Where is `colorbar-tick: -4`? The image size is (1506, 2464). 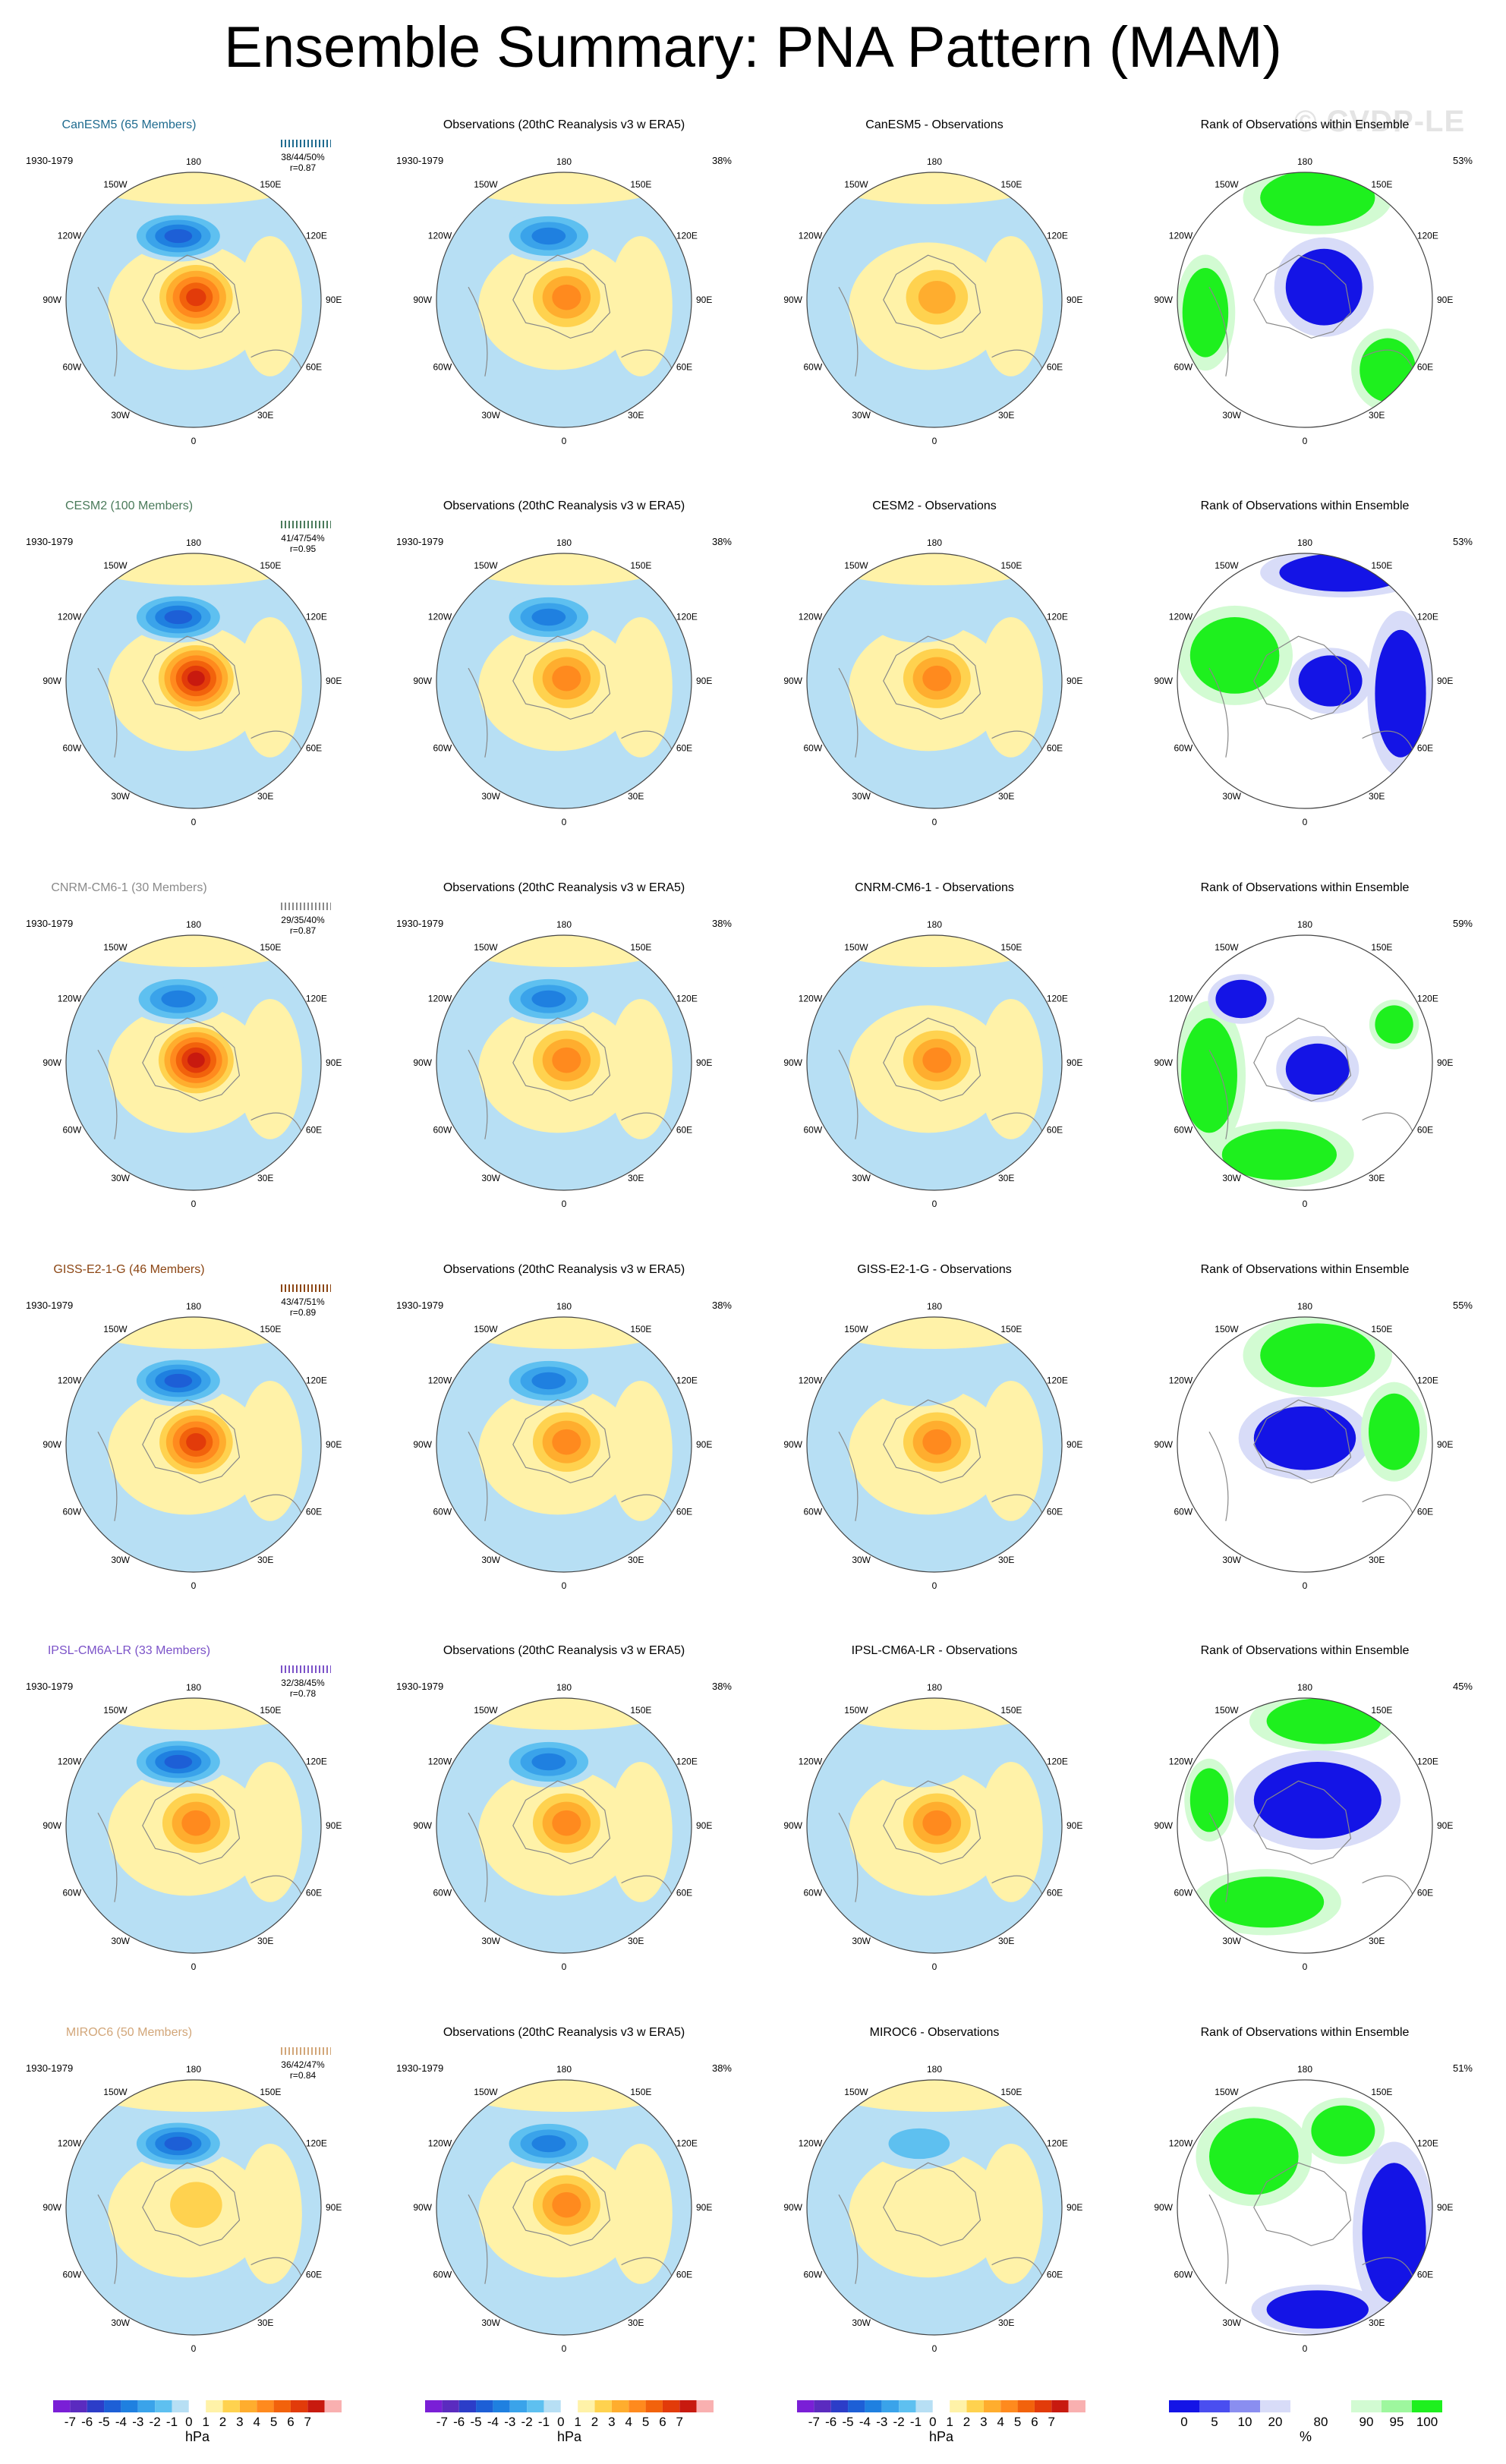 colorbar-tick: -4 is located at coordinates (865, 2422).